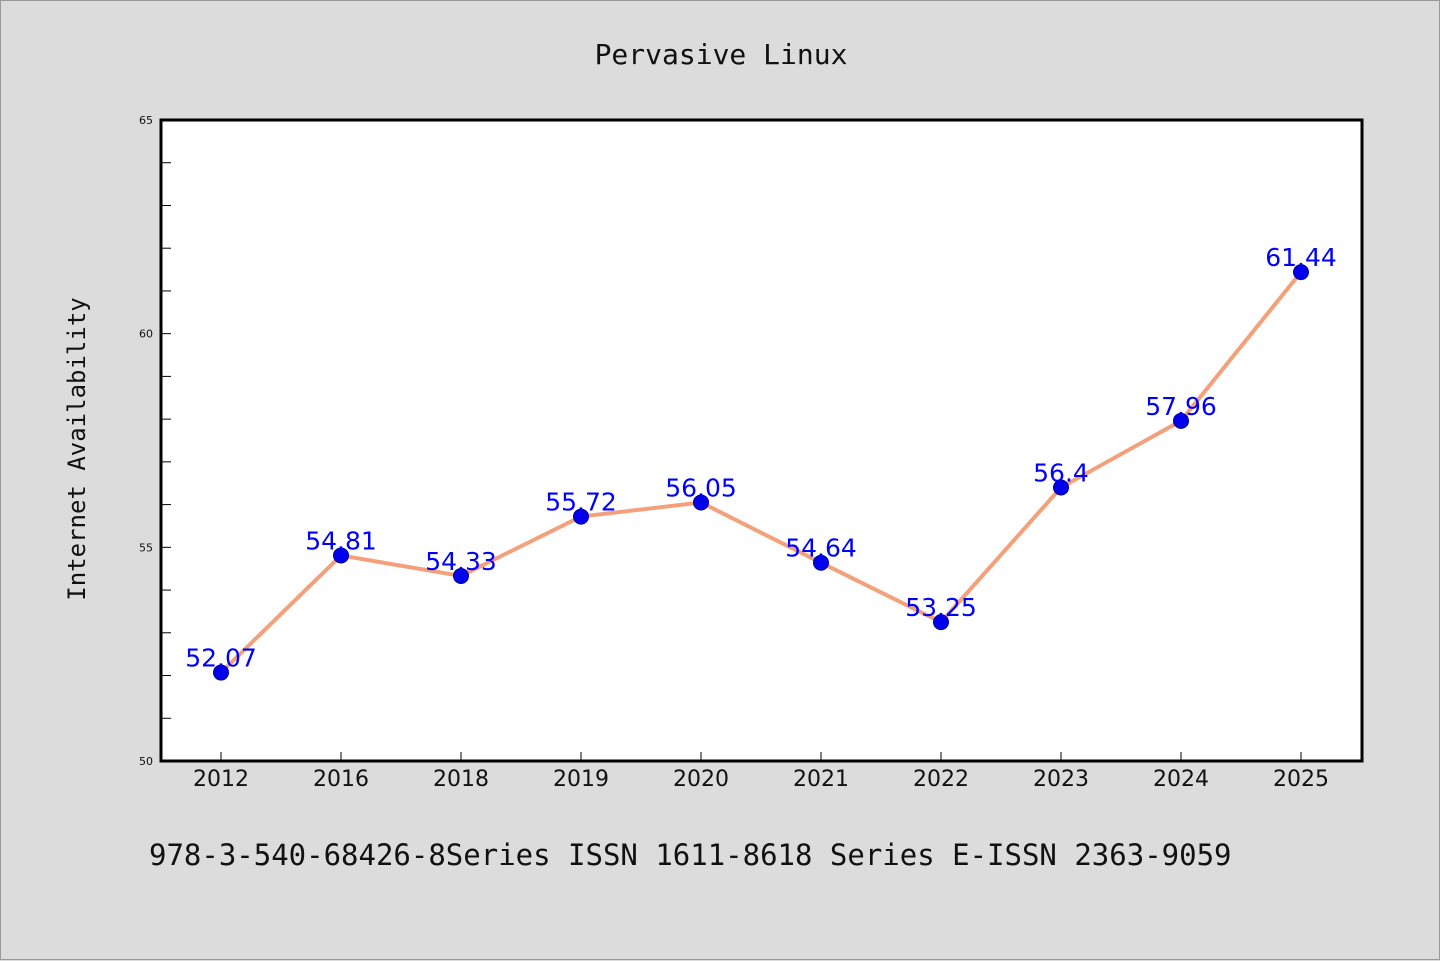  I want to click on y-axis-ticks: 50 55 60 65, so click(155, 441).